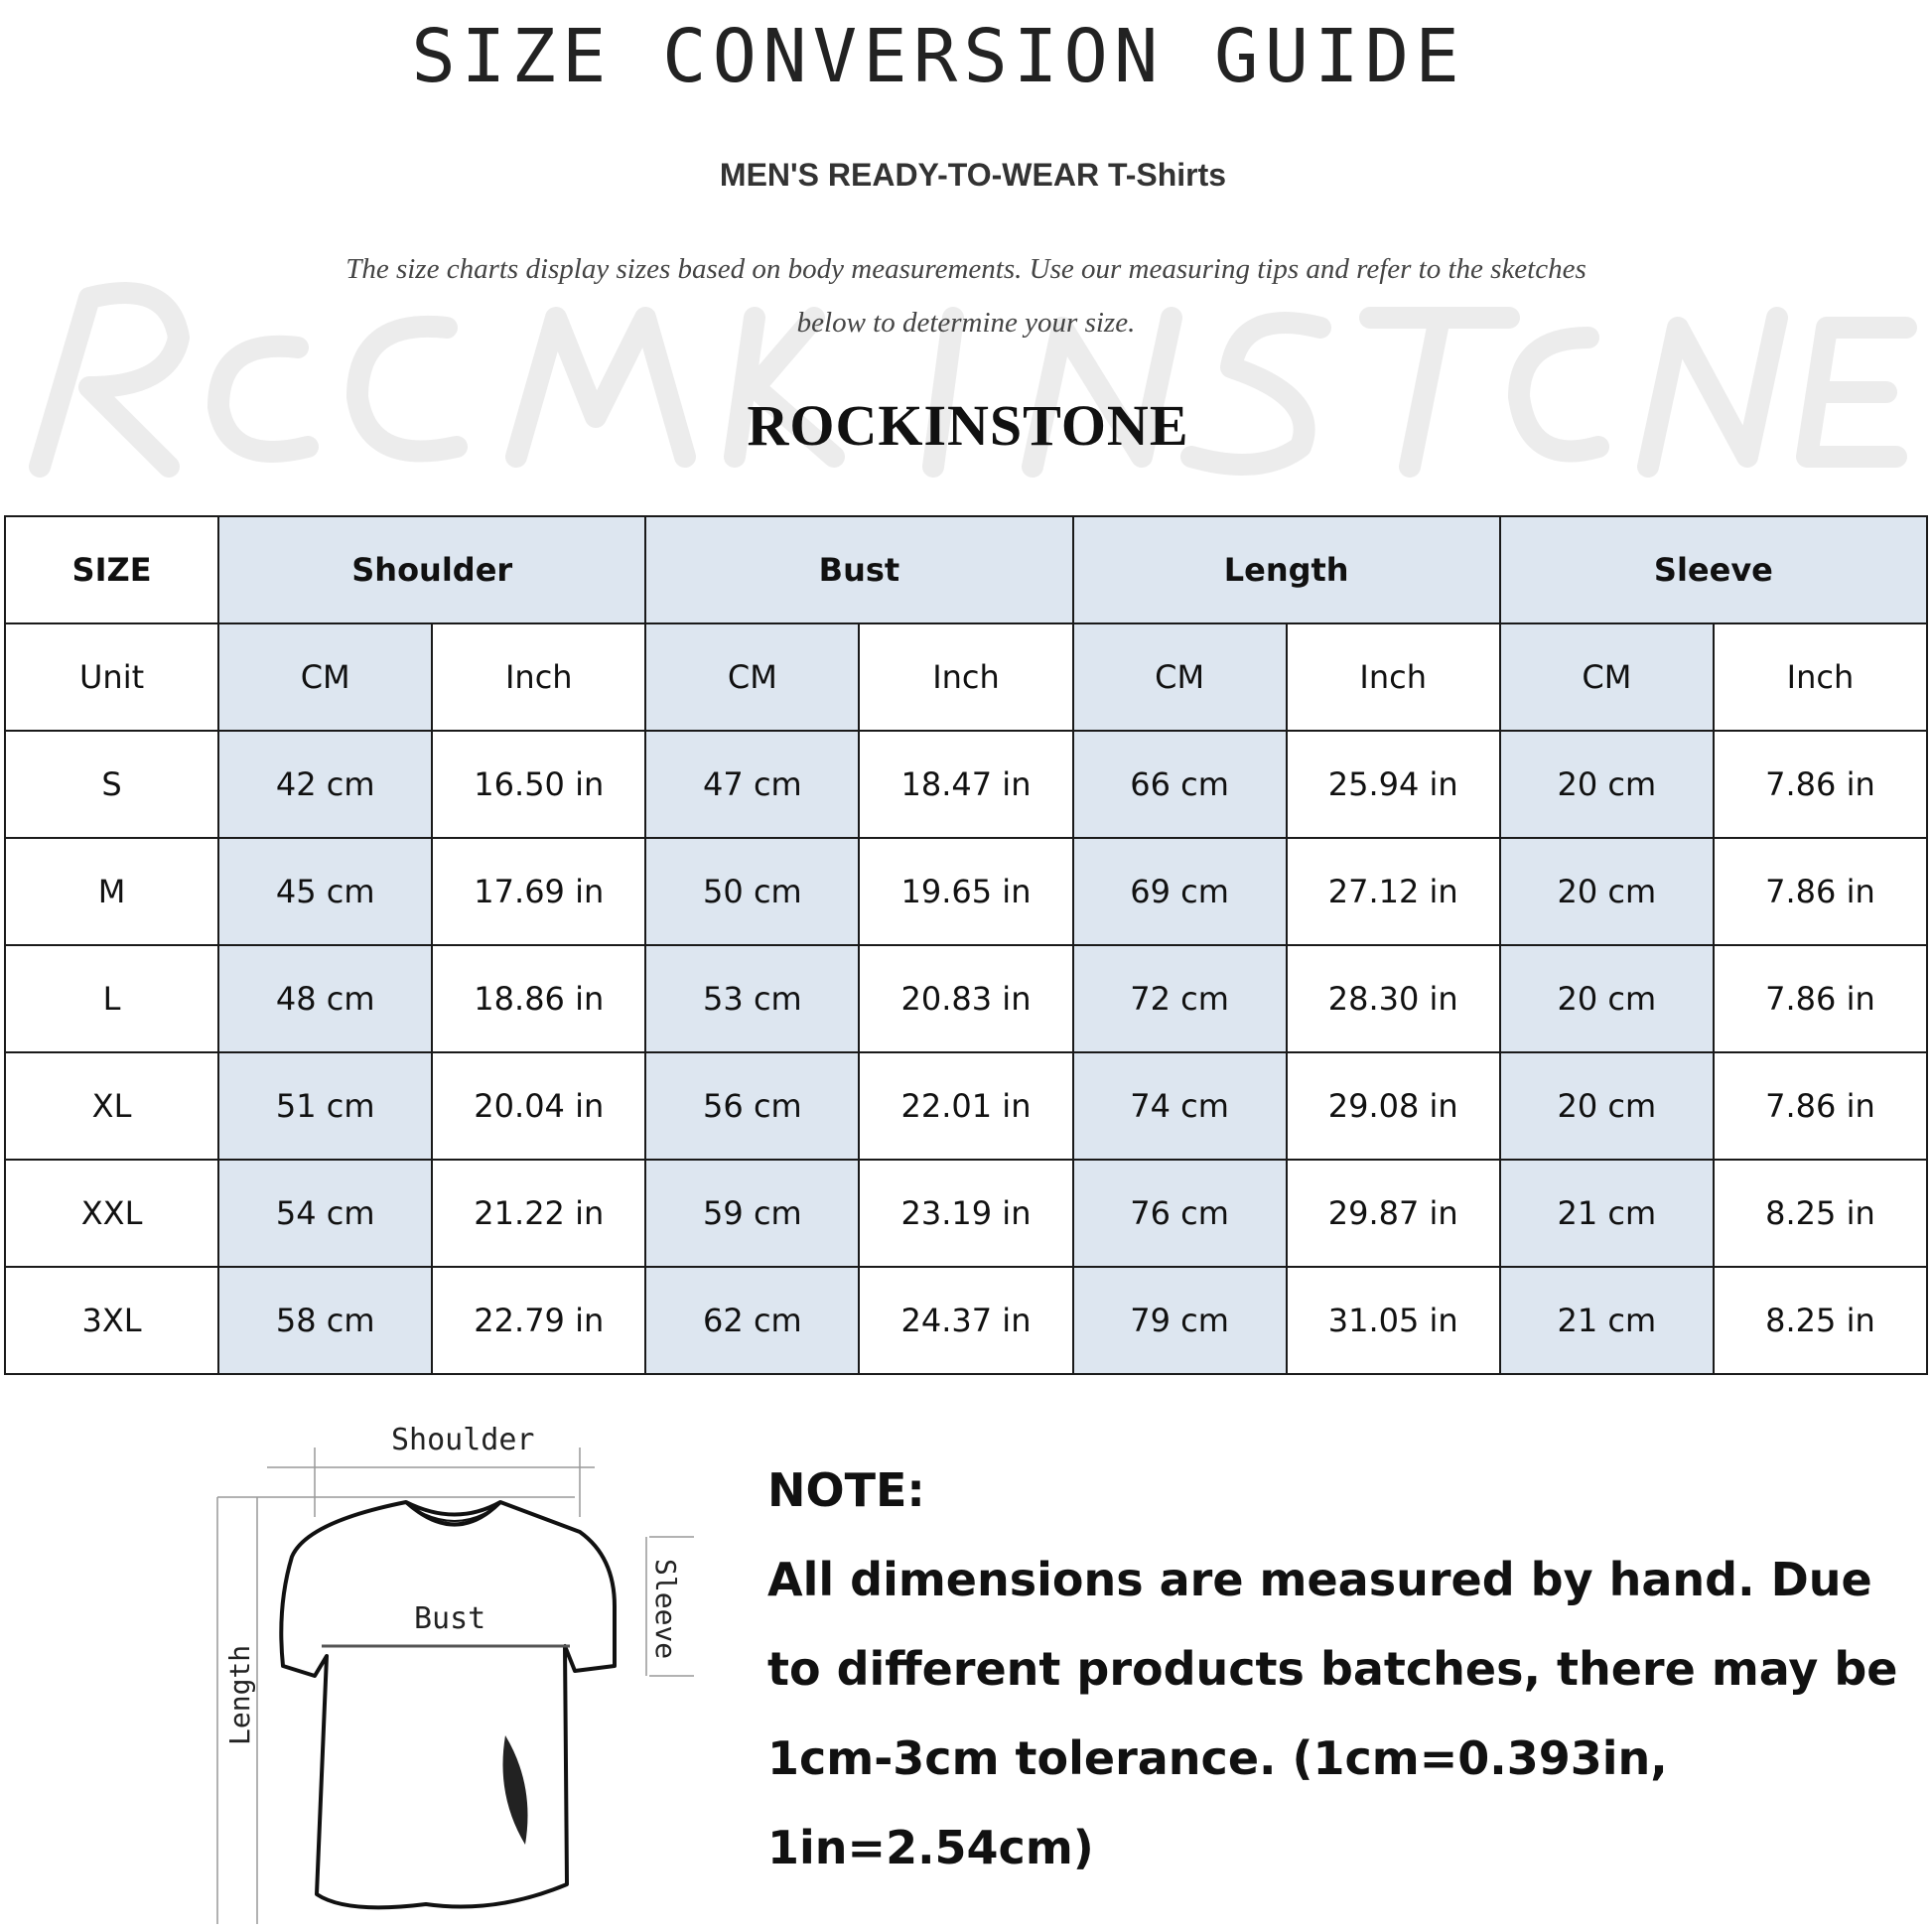 Image resolution: width=1932 pixels, height=1932 pixels. What do you see at coordinates (326, 891) in the screenshot?
I see `measurement-cell: 45 cm` at bounding box center [326, 891].